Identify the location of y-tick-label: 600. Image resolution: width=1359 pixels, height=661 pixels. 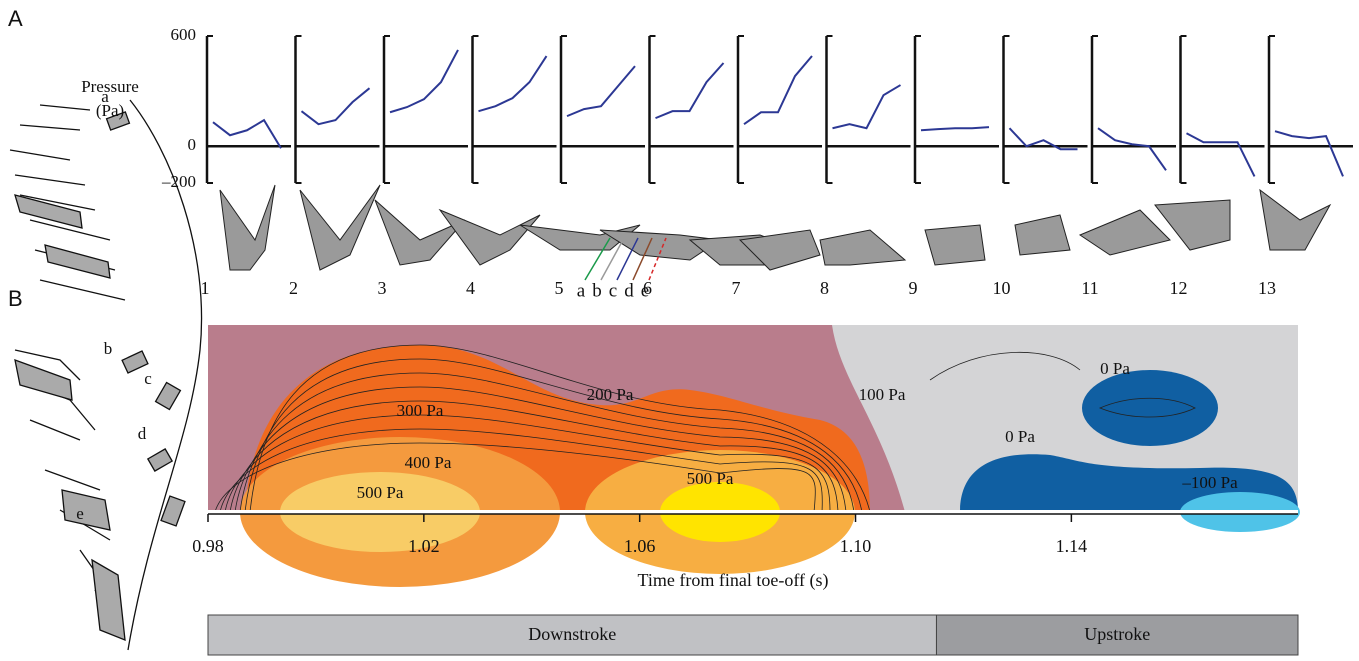
(184, 34).